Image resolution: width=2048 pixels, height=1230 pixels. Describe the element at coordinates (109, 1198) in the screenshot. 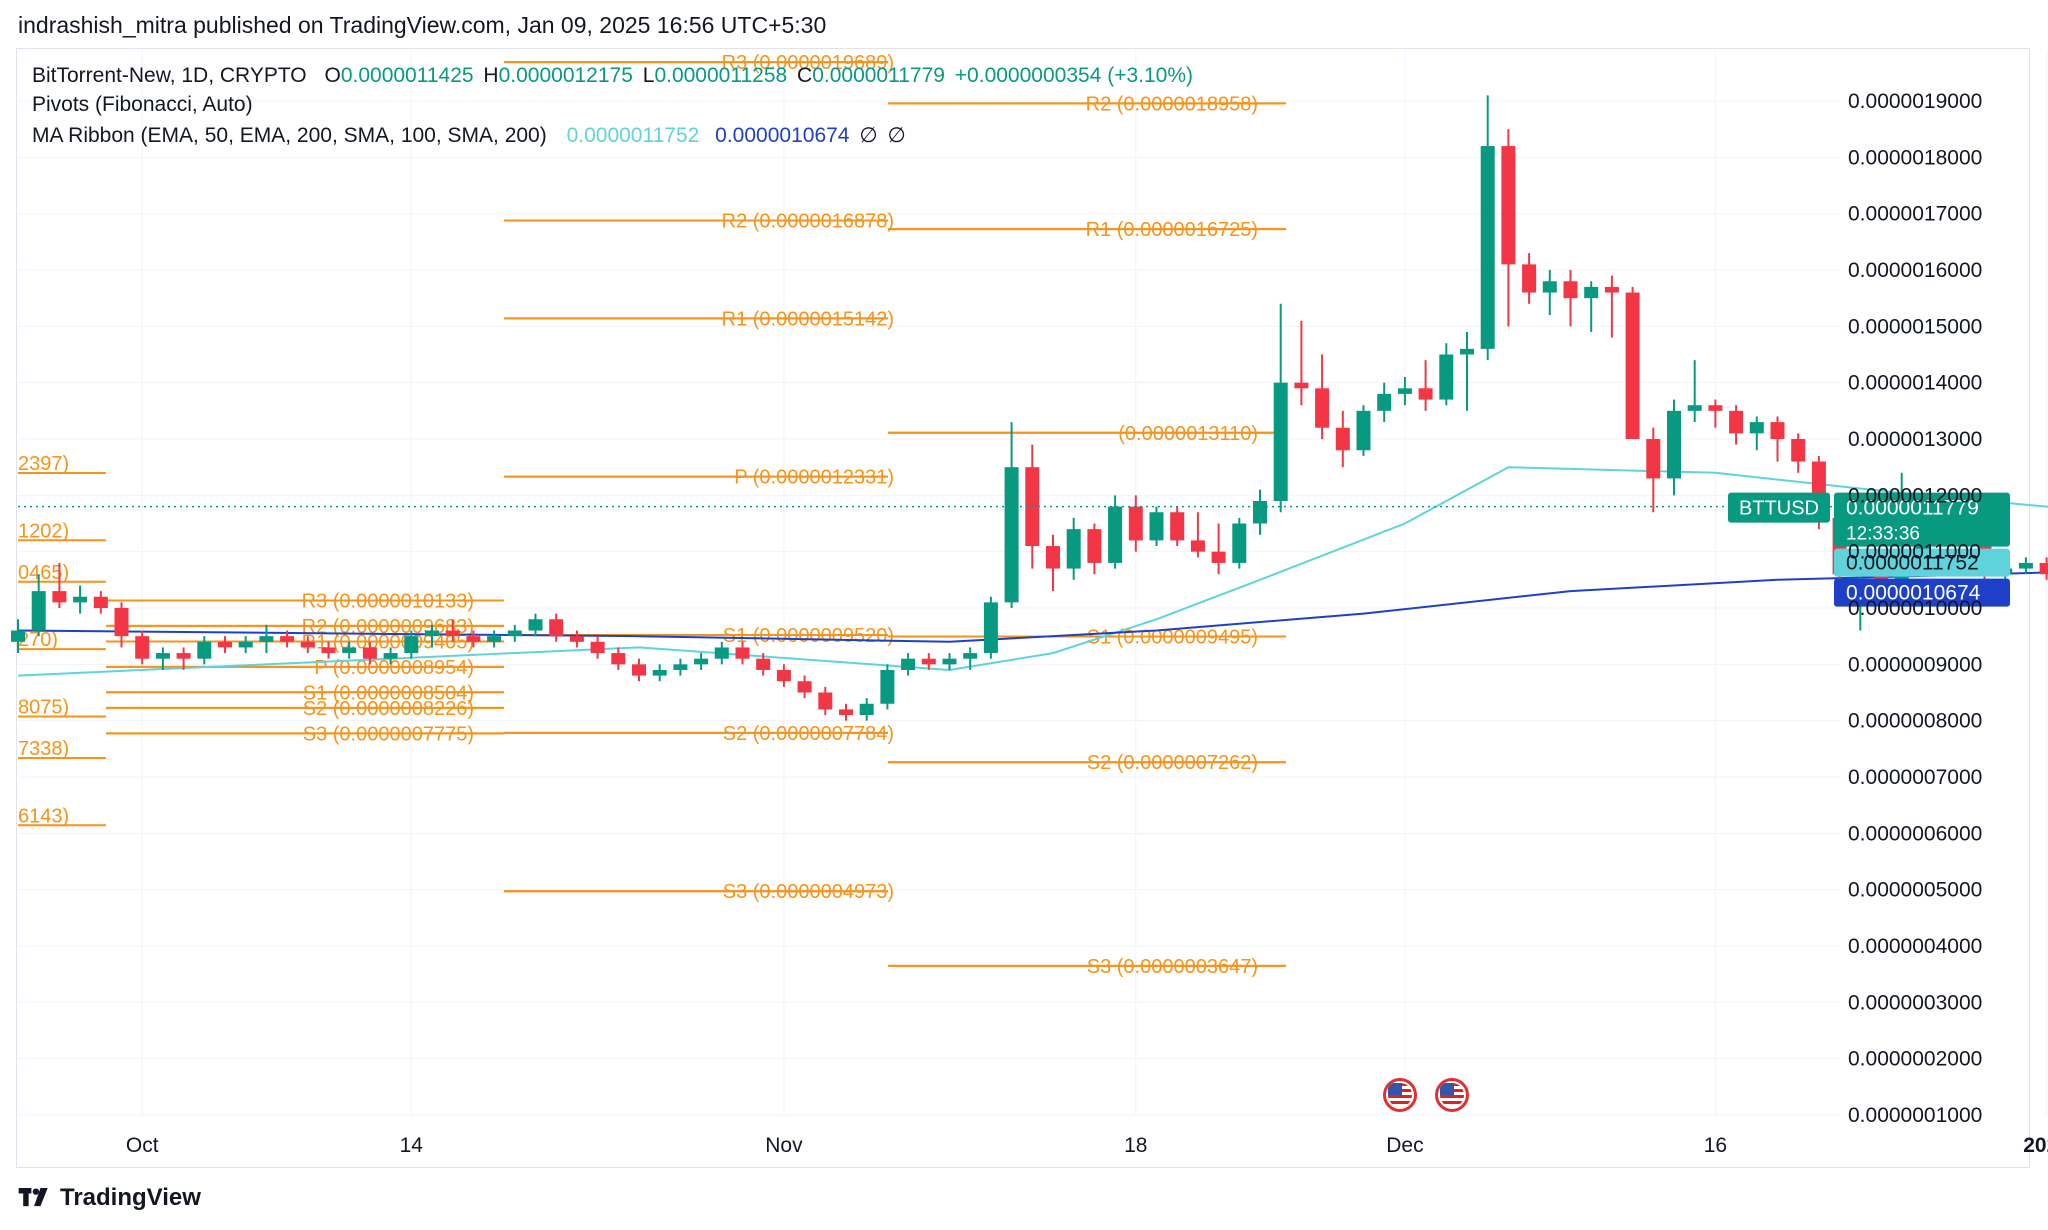

I see `tradingview-brand: TradingView` at that location.